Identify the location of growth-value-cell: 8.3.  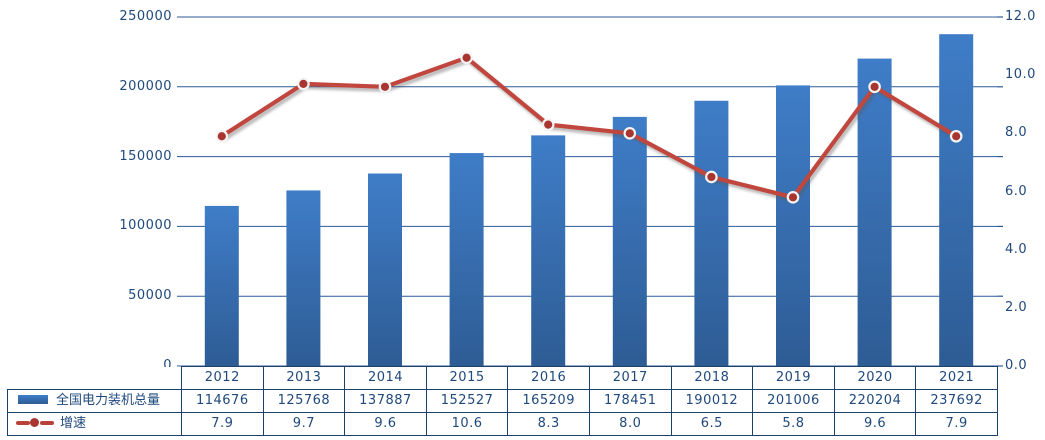
(548, 424).